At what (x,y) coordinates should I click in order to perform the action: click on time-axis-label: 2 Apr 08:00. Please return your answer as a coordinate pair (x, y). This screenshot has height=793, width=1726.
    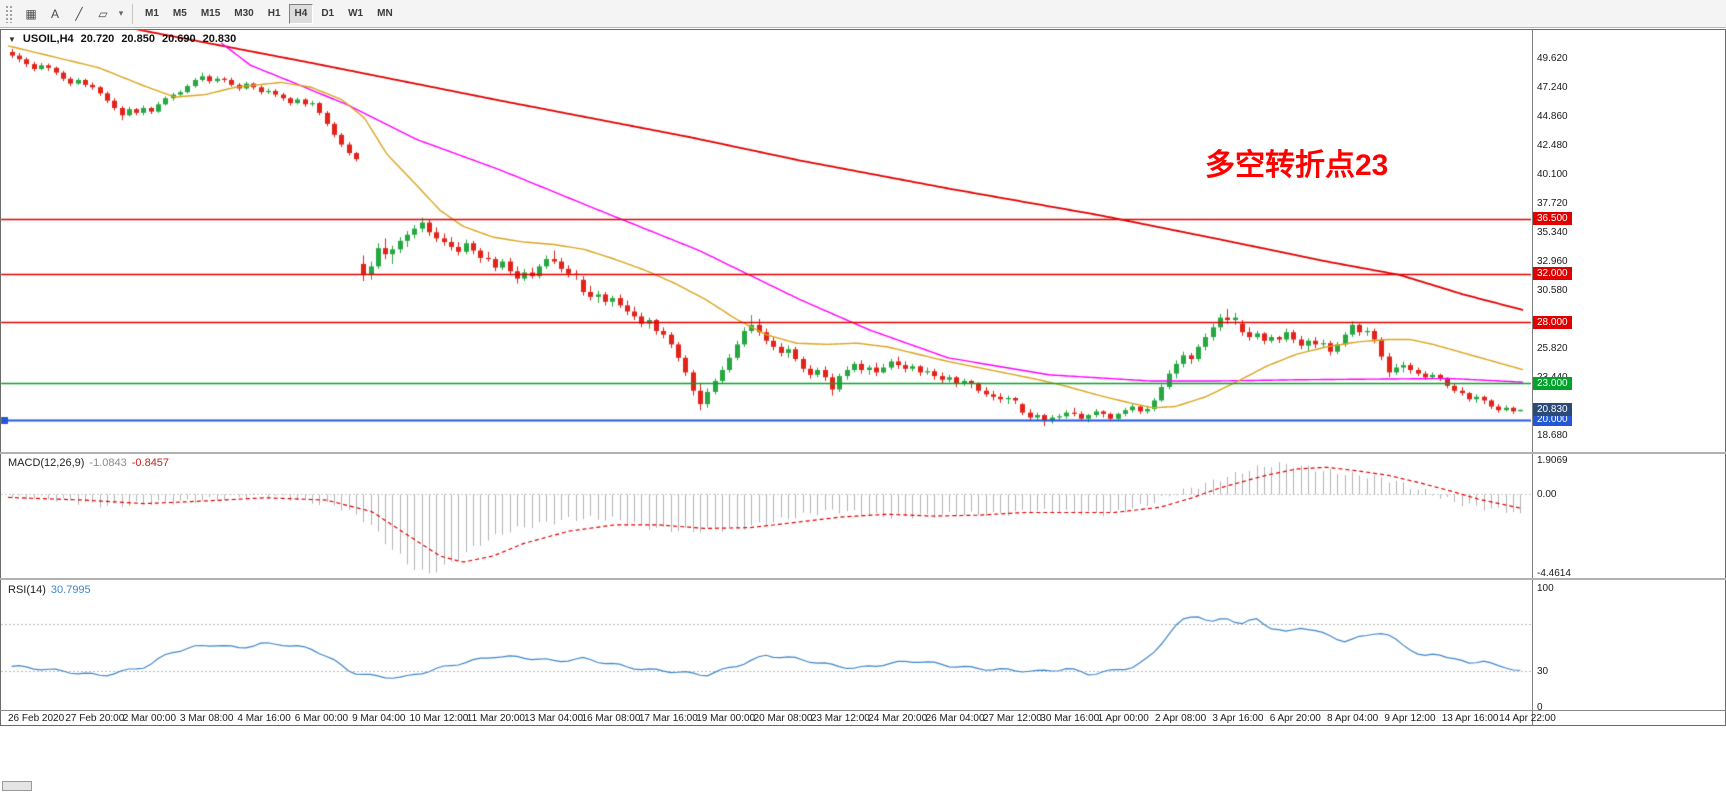
    Looking at the image, I should click on (1181, 718).